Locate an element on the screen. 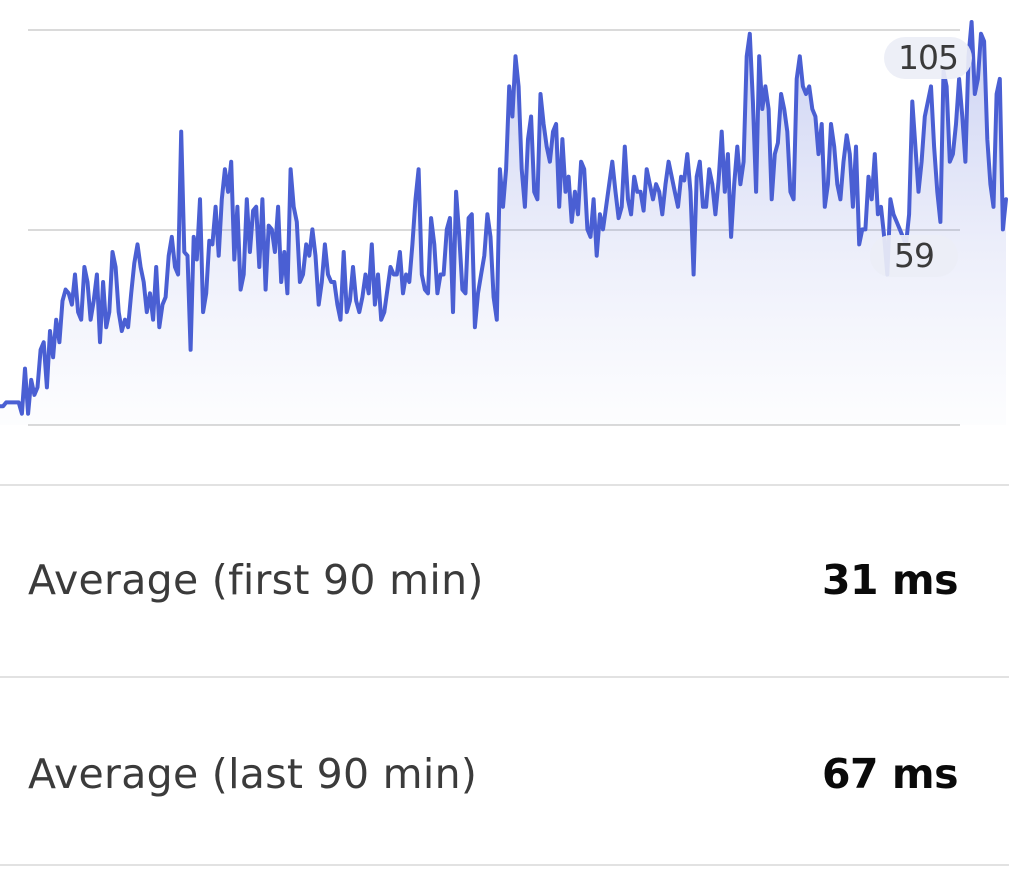  stat-value-last-90: 67 ms is located at coordinates (890, 774).